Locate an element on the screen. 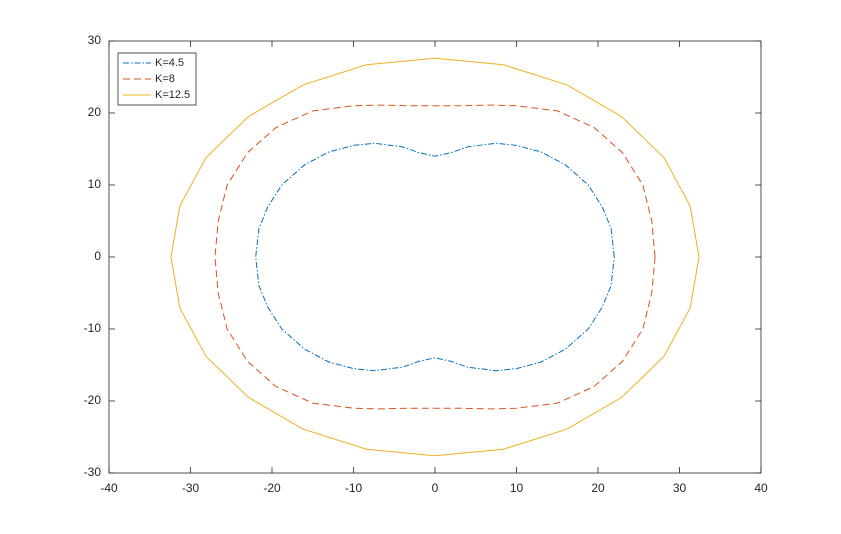 Image resolution: width=841 pixels, height=534 pixels. legend: K=4.5 K=8 K=12.5 is located at coordinates (157, 79).